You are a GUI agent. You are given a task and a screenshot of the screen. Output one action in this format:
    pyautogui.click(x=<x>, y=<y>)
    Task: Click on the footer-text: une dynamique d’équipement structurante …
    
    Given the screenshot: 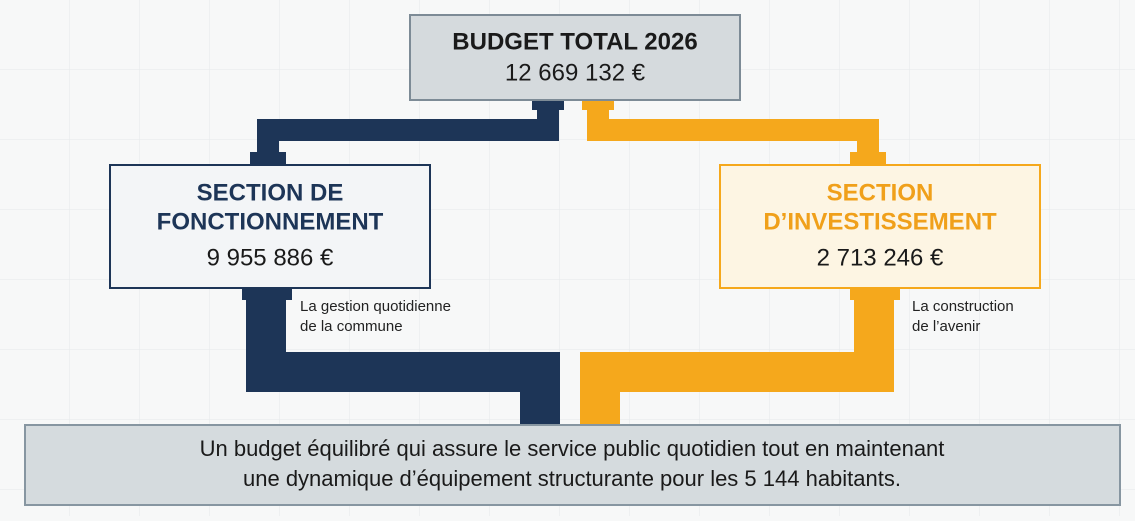 What is the action you would take?
    pyautogui.click(x=572, y=478)
    